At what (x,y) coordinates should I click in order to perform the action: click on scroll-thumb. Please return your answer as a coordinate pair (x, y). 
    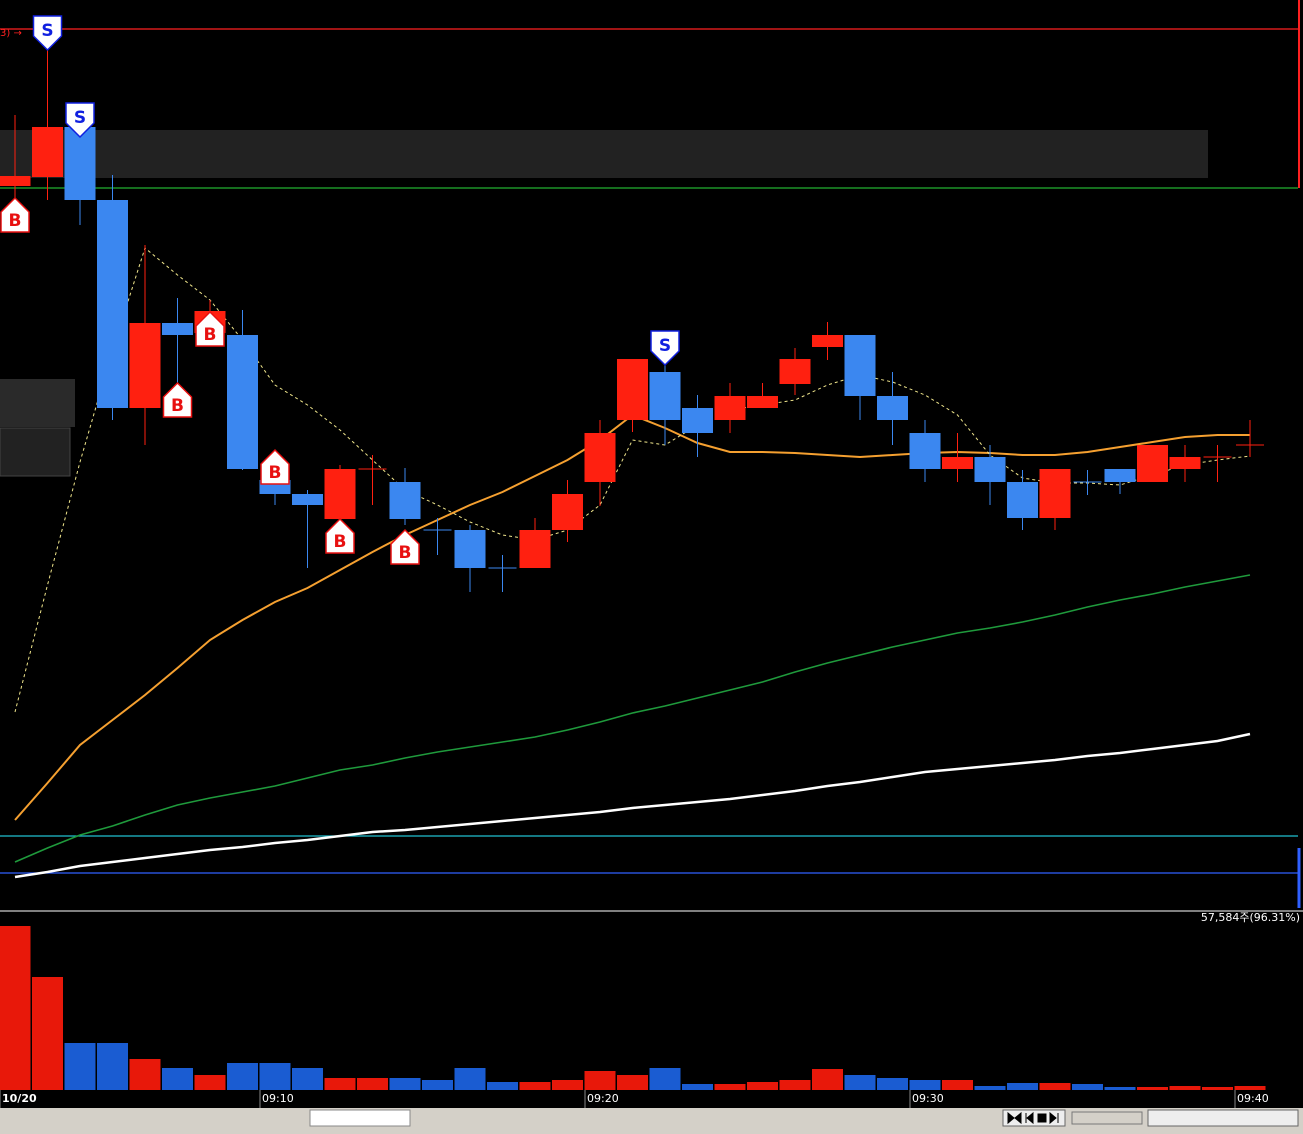
    Looking at the image, I should click on (360, 1118).